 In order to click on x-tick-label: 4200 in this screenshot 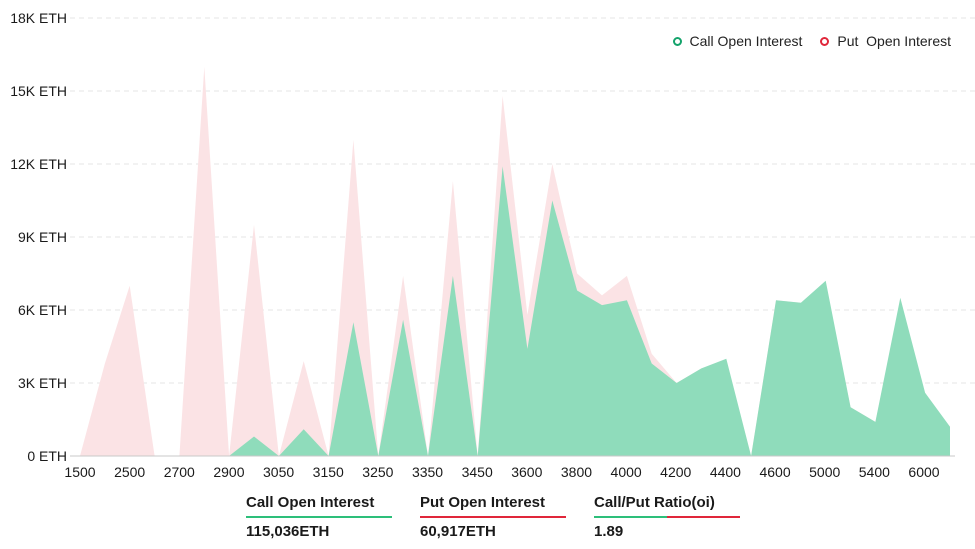, I will do `click(675, 472)`.